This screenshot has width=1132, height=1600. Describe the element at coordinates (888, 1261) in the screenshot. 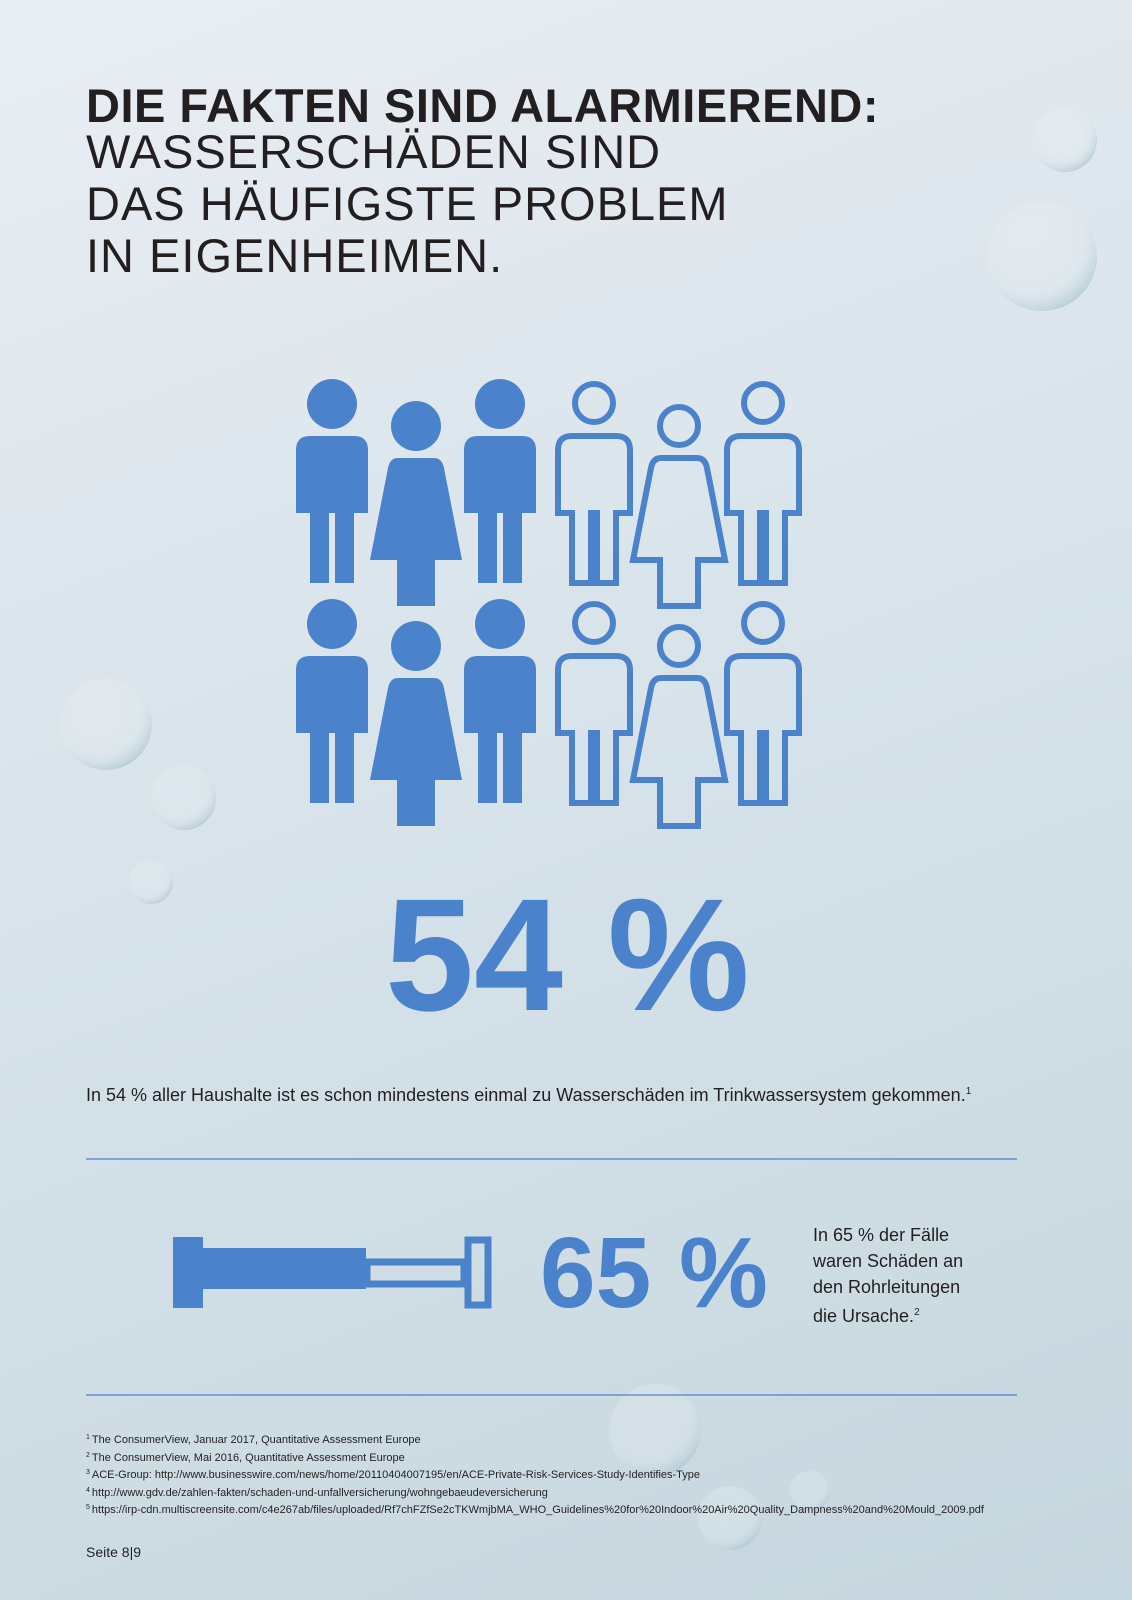

I see `text-line: waren Schäden an` at that location.